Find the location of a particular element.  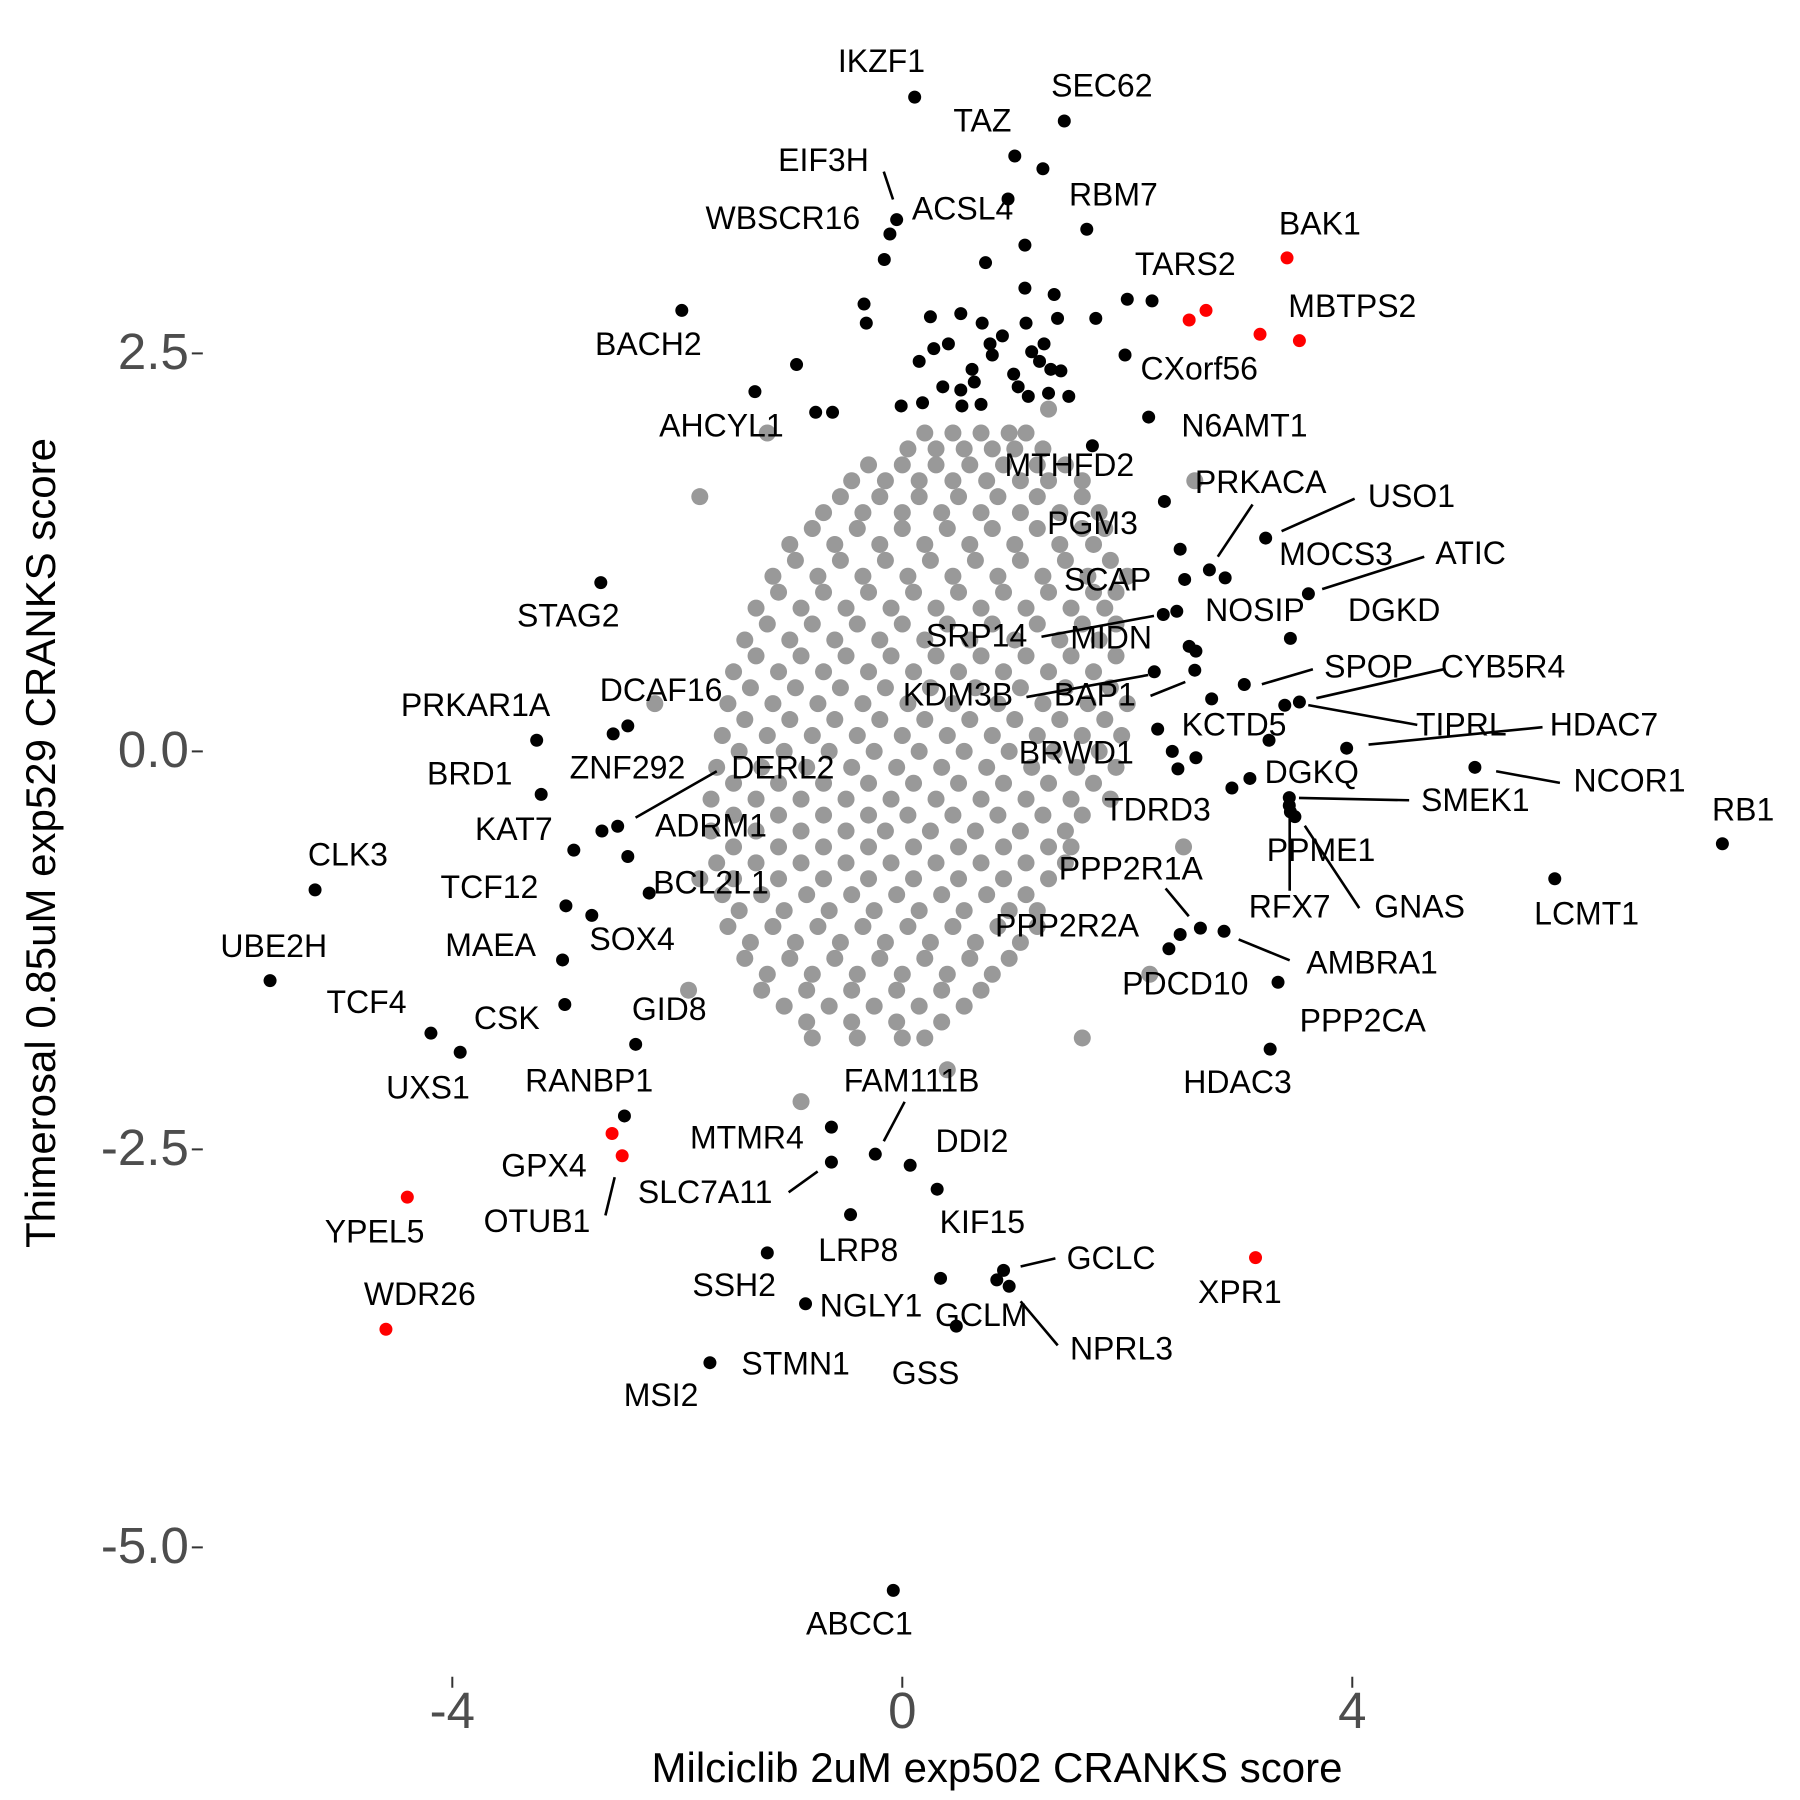

point-label: MIDN is located at coordinates (1111, 638).